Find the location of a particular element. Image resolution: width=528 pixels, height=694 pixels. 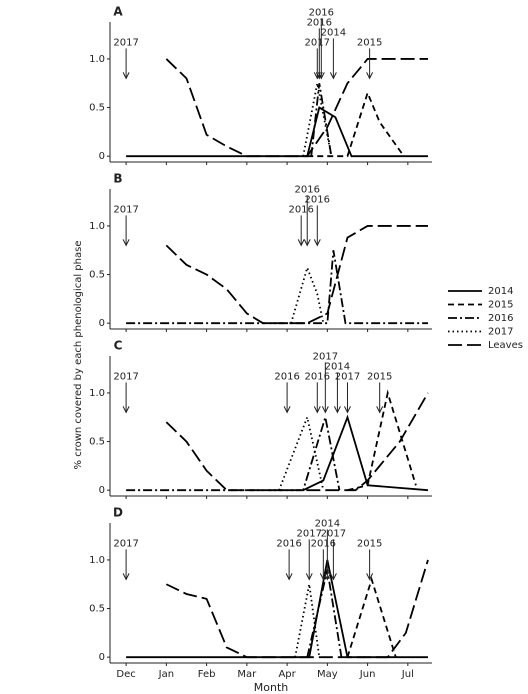

legend-label: Leaves is located at coordinates (505, 345).